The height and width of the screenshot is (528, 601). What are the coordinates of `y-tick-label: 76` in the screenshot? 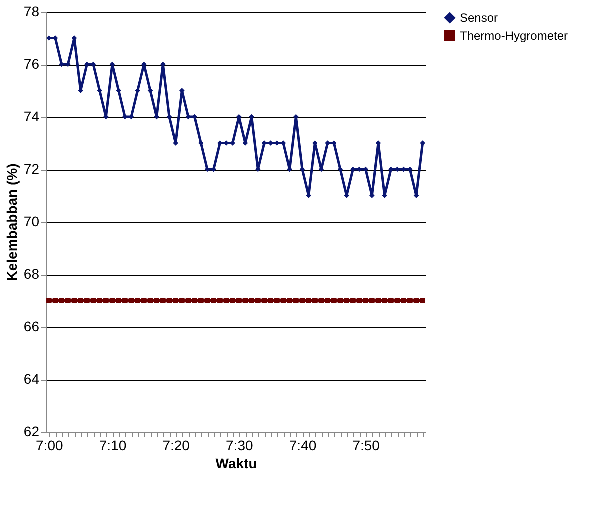 It's located at (32, 64).